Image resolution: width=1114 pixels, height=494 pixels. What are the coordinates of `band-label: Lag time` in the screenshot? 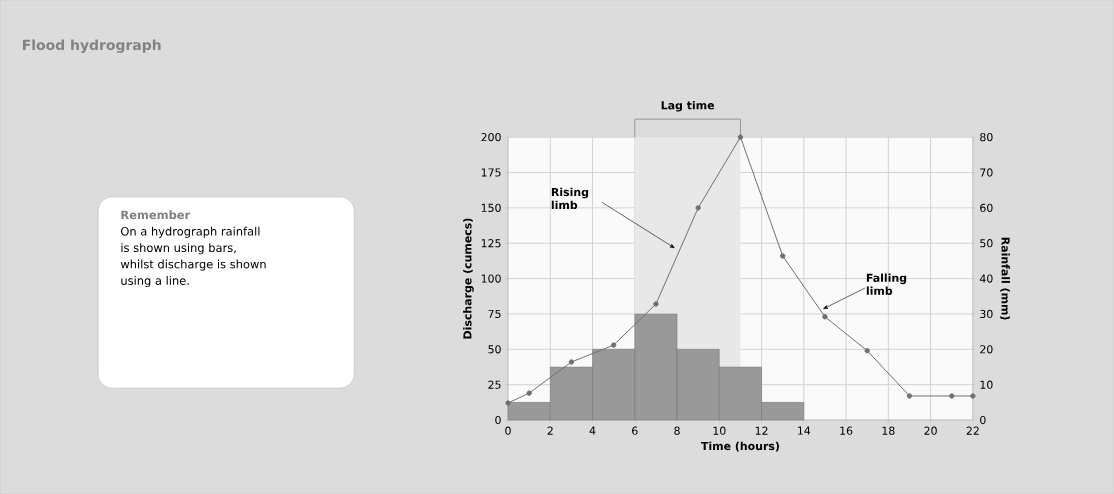 It's located at (688, 106).